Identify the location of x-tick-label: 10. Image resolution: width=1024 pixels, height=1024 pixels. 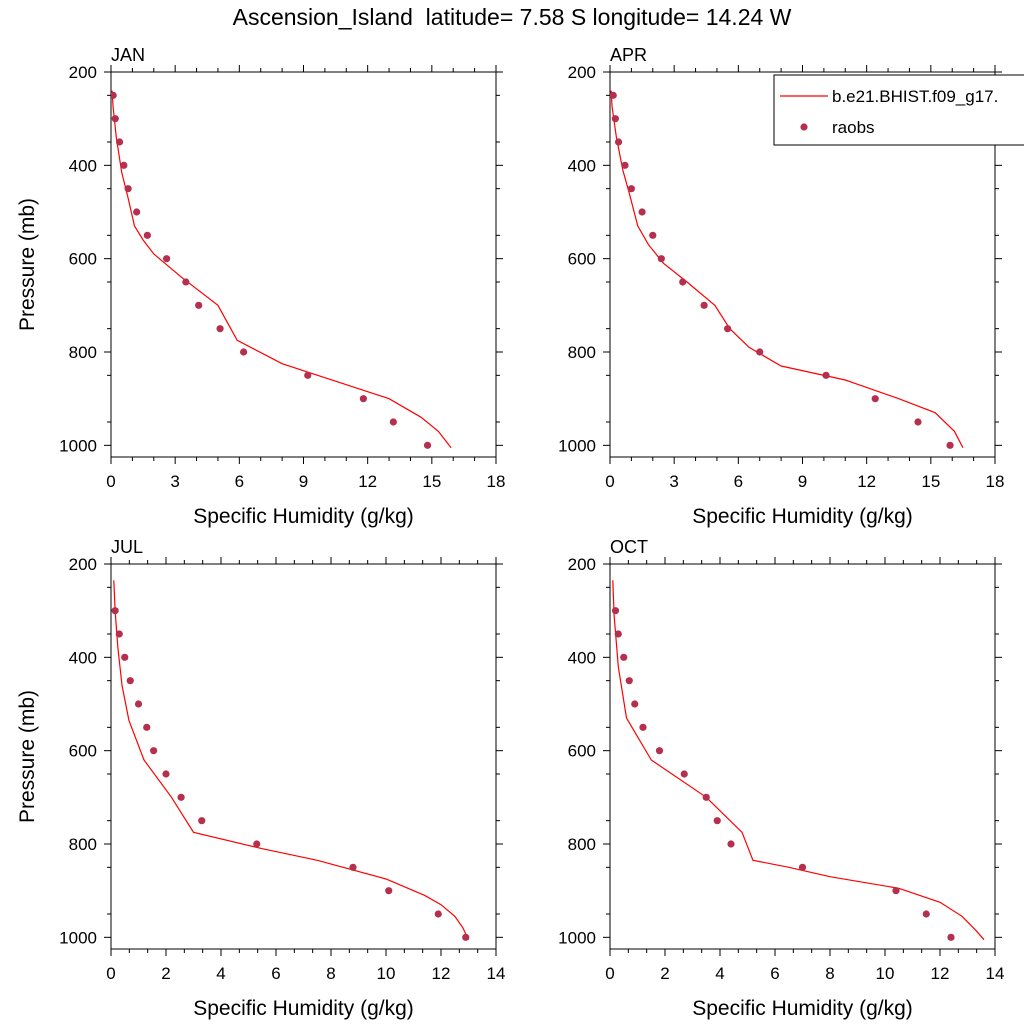
(386, 973).